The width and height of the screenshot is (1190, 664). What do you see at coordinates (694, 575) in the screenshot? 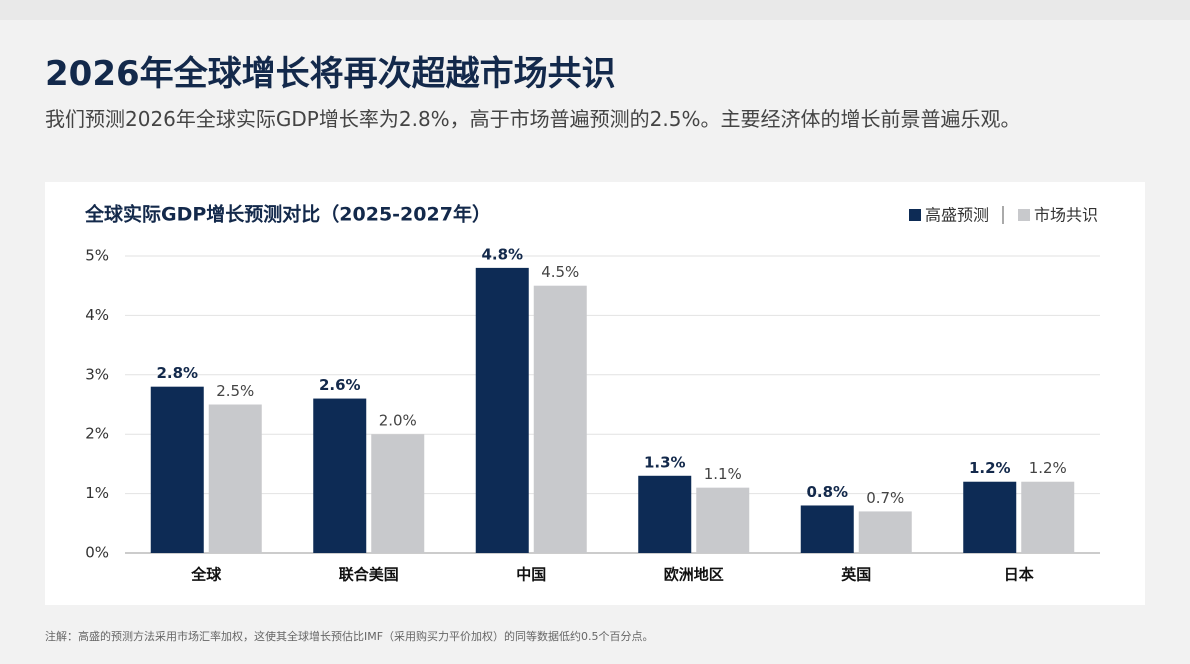
I see `x-tick-label: 欧洲地区` at bounding box center [694, 575].